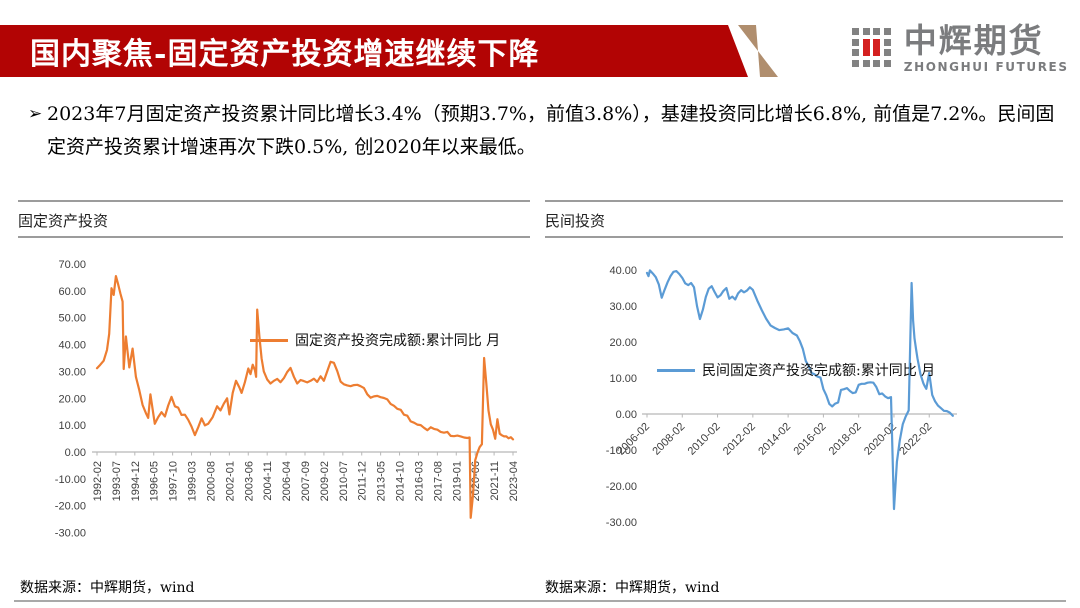 The height and width of the screenshot is (608, 1080). Describe the element at coordinates (287, 481) in the screenshot. I see `x-tick-label: 2006-04` at that location.